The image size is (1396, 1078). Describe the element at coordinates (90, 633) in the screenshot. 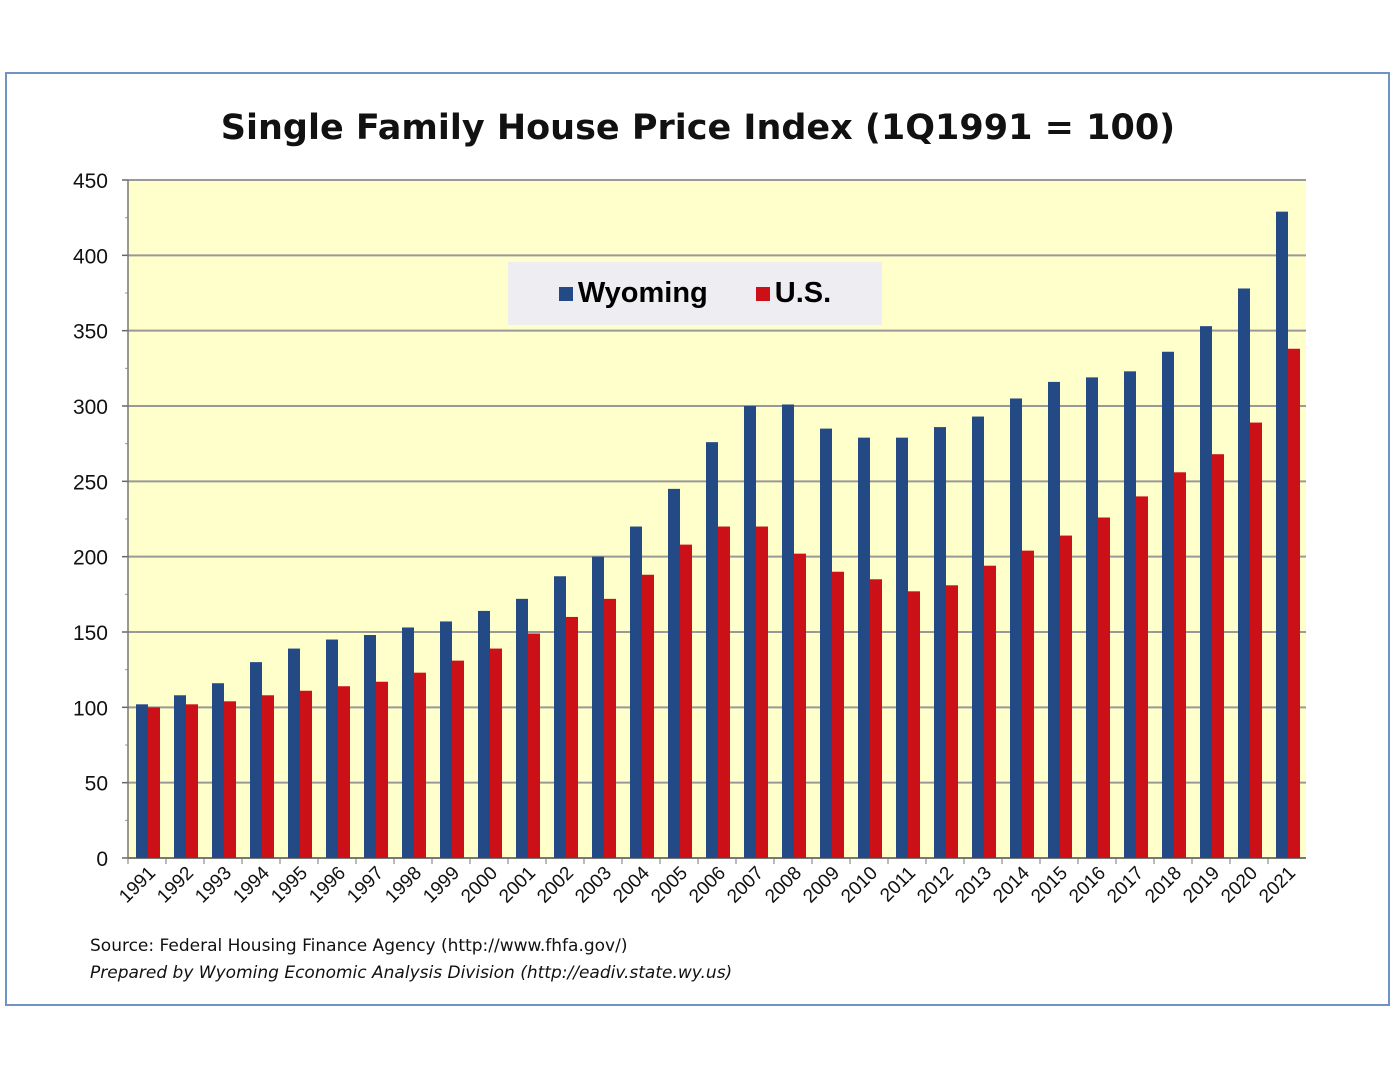

I see `y-tick-label: 150` at that location.